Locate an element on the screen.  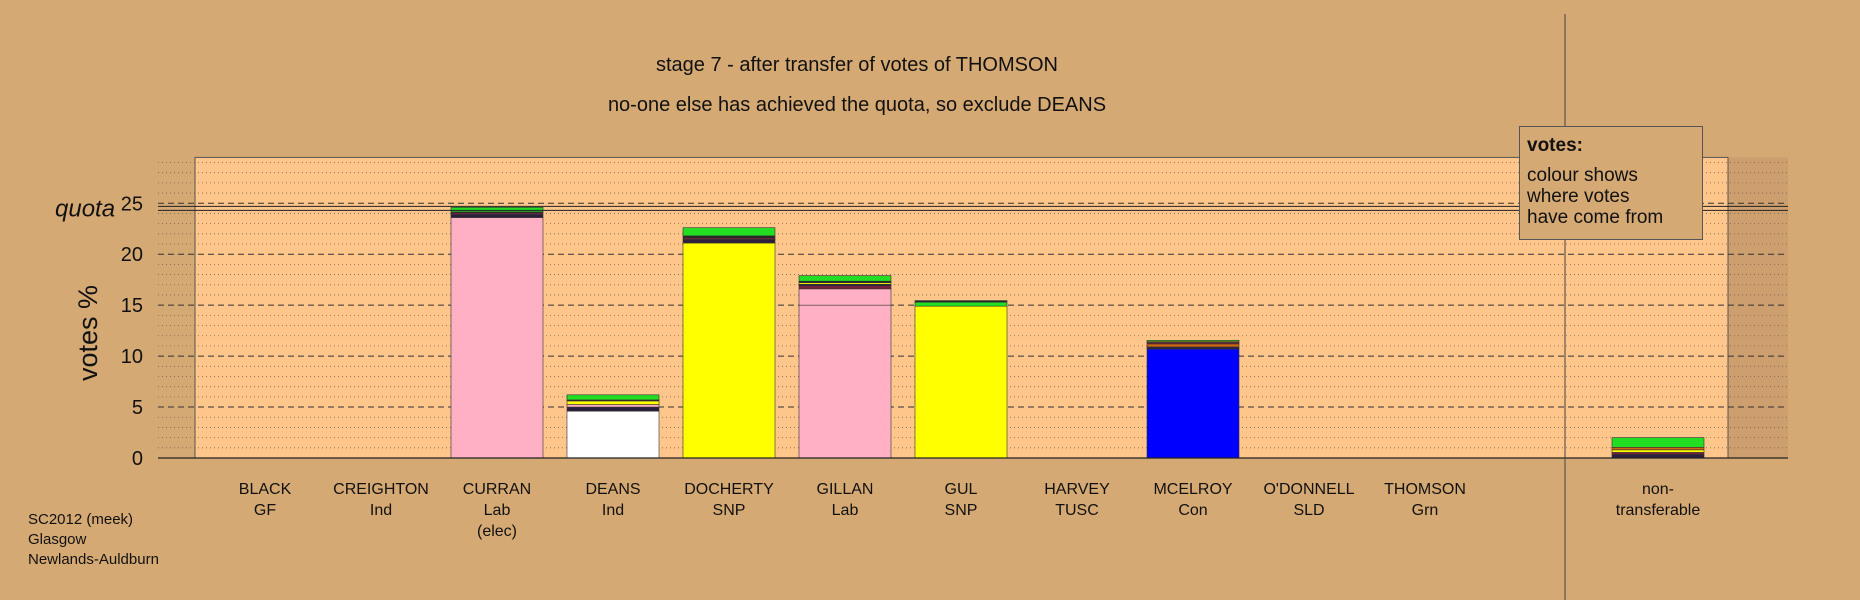
footer-line: Newlands-Auldburn is located at coordinates (93, 559).